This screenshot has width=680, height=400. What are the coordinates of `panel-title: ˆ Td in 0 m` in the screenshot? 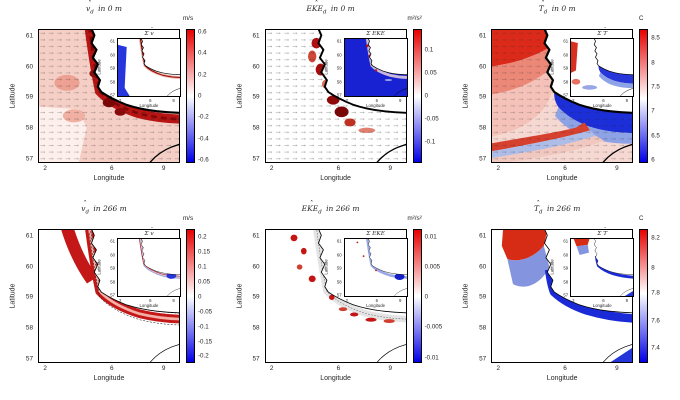 It's located at (557, 9).